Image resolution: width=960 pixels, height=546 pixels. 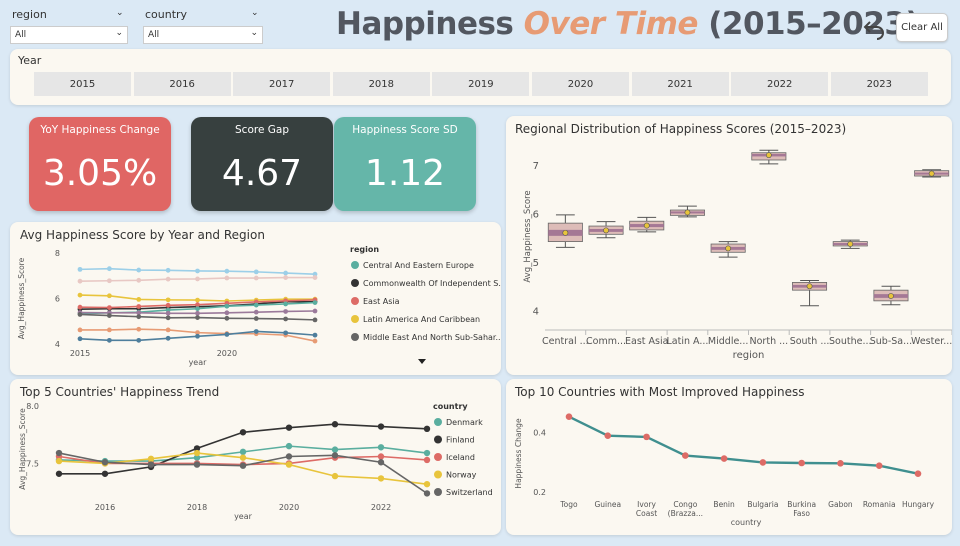 I want to click on x-tick-label: Guinea, so click(x=607, y=504).